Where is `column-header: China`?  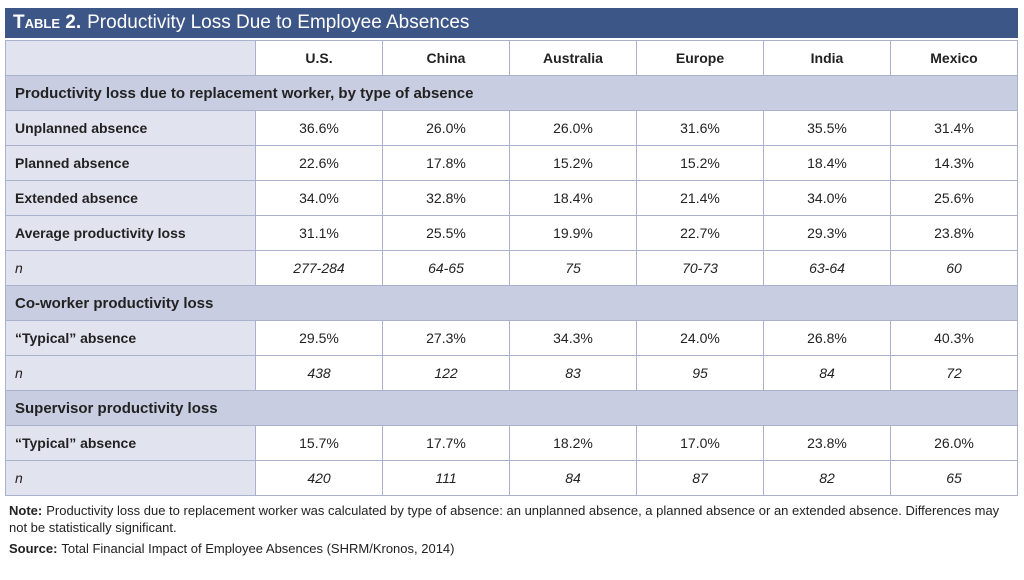
column-header: China is located at coordinates (446, 58).